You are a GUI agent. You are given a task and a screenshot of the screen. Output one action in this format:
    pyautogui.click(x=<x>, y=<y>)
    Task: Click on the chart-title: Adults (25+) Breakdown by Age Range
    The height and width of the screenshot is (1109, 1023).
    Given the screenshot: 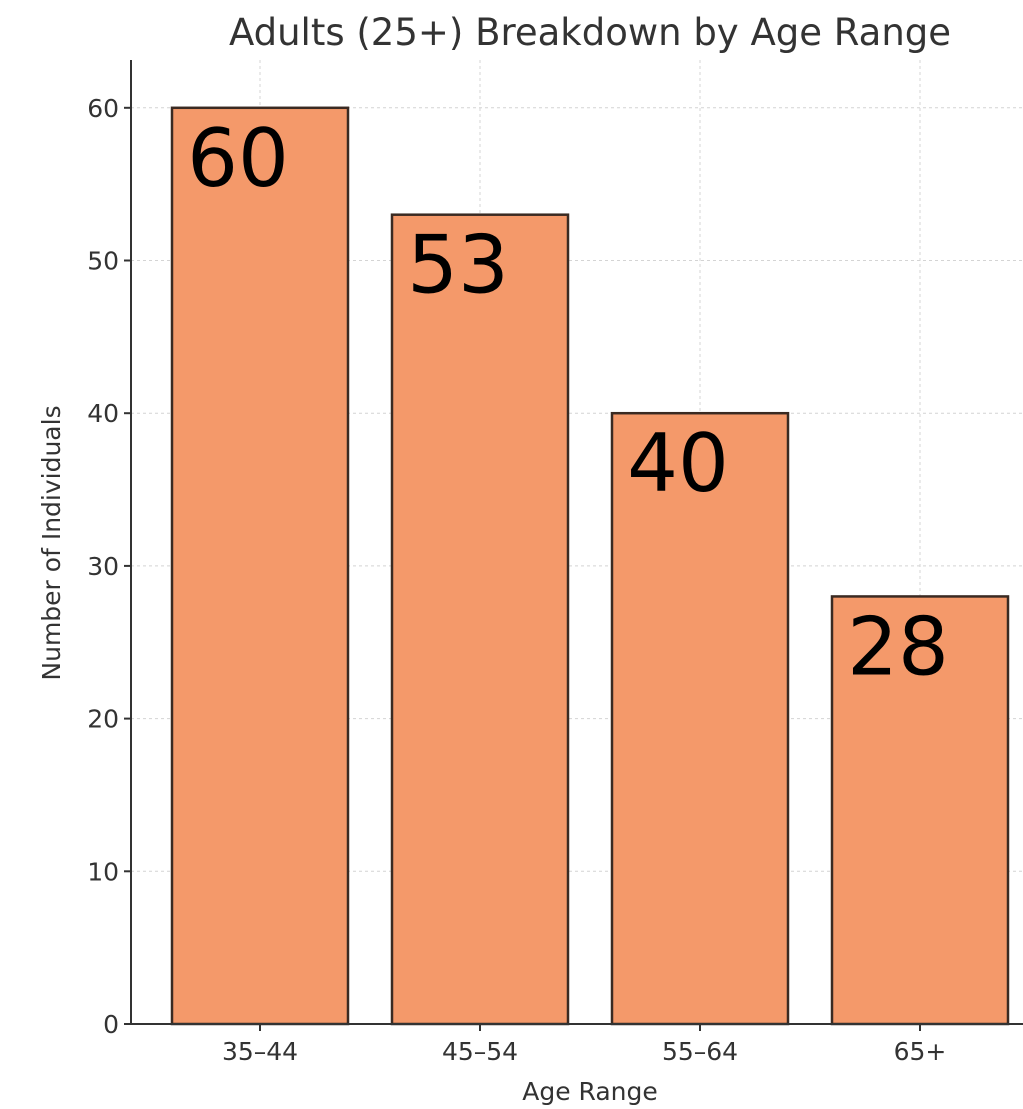 What is the action you would take?
    pyautogui.click(x=590, y=32)
    